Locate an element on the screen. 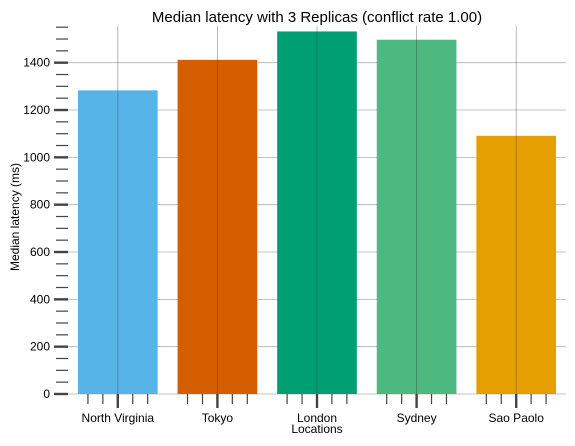 This screenshot has width=575, height=446. x-tick-label: Sydney is located at coordinates (417, 418).